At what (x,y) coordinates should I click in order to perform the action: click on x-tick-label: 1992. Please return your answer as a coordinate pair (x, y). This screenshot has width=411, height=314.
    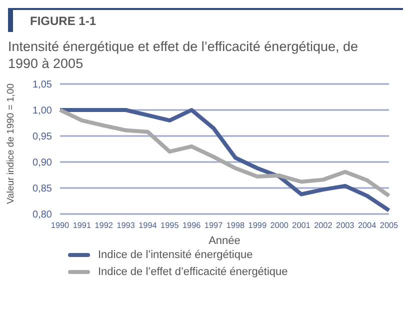
    Looking at the image, I should click on (104, 225).